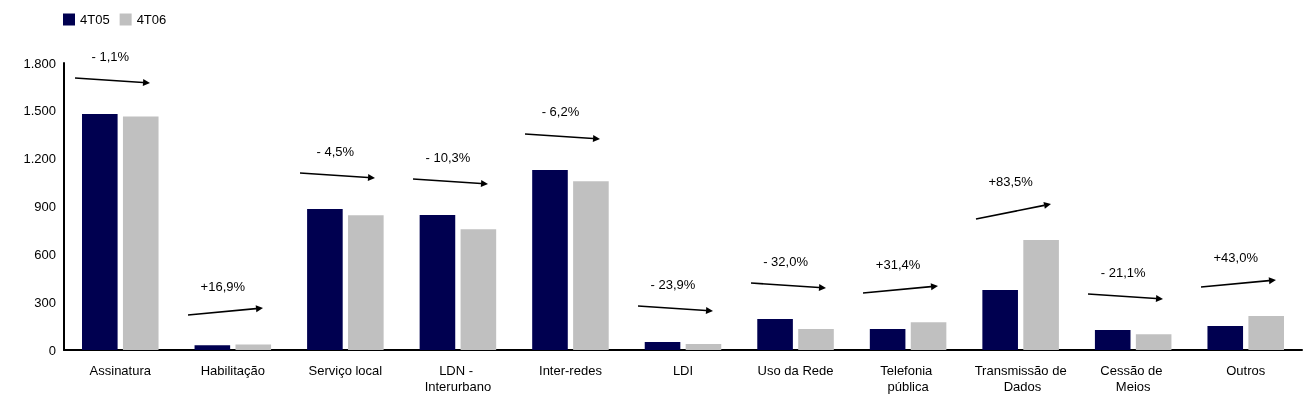 This screenshot has width=1312, height=407. I want to click on y-tick-label: 900, so click(45, 206).